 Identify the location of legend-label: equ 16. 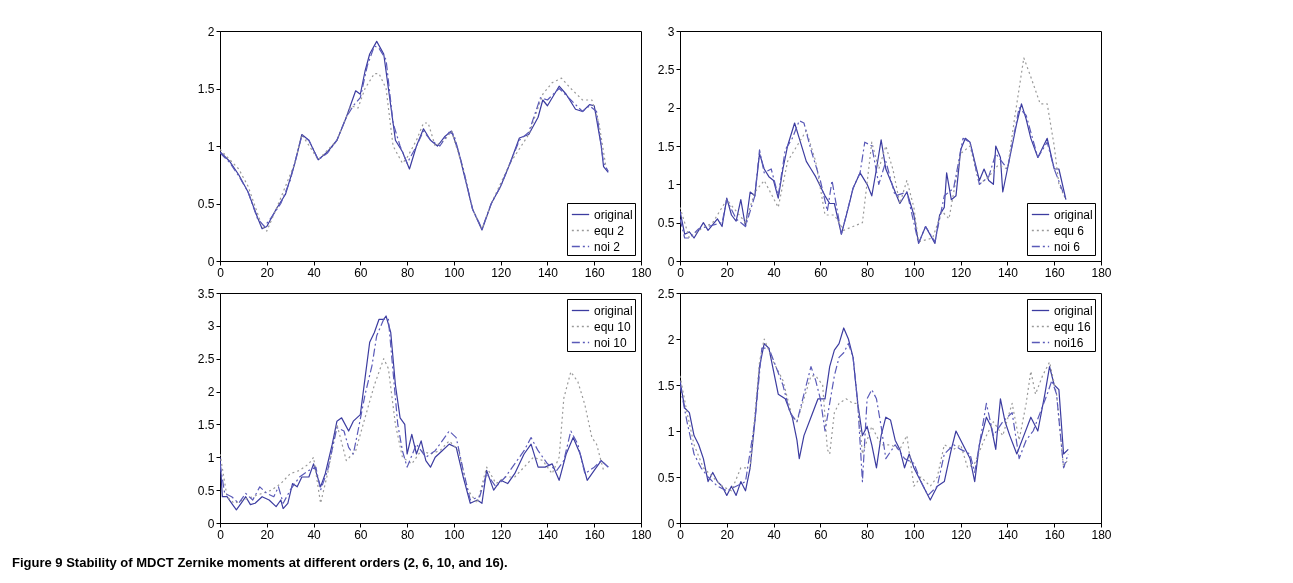
(1073, 326).